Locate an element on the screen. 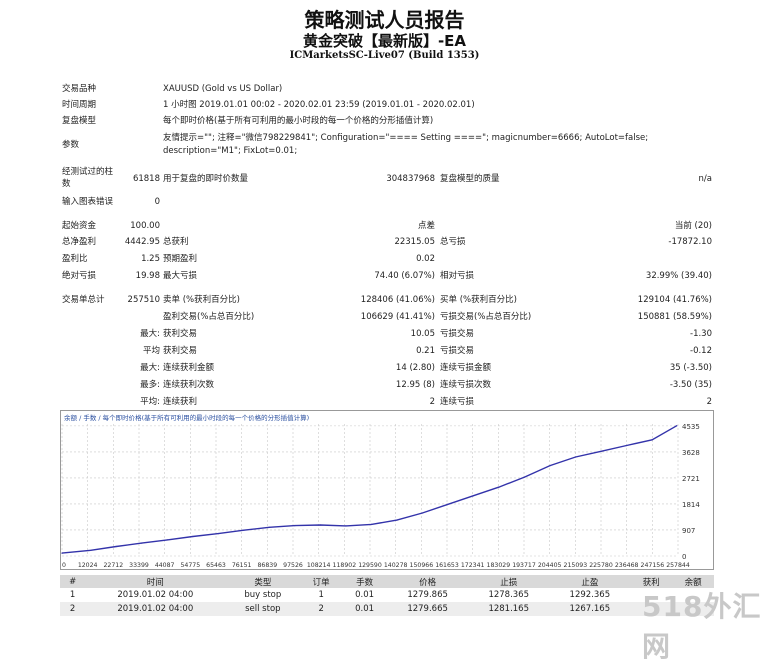  errors-label: 输入图表错误 is located at coordinates (88, 202).